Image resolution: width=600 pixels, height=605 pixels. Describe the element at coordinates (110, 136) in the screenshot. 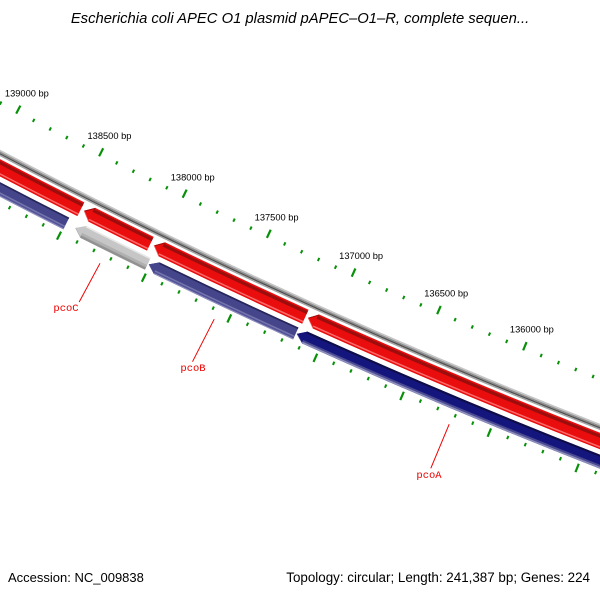

I see `svg-text: 138500 bp` at that location.